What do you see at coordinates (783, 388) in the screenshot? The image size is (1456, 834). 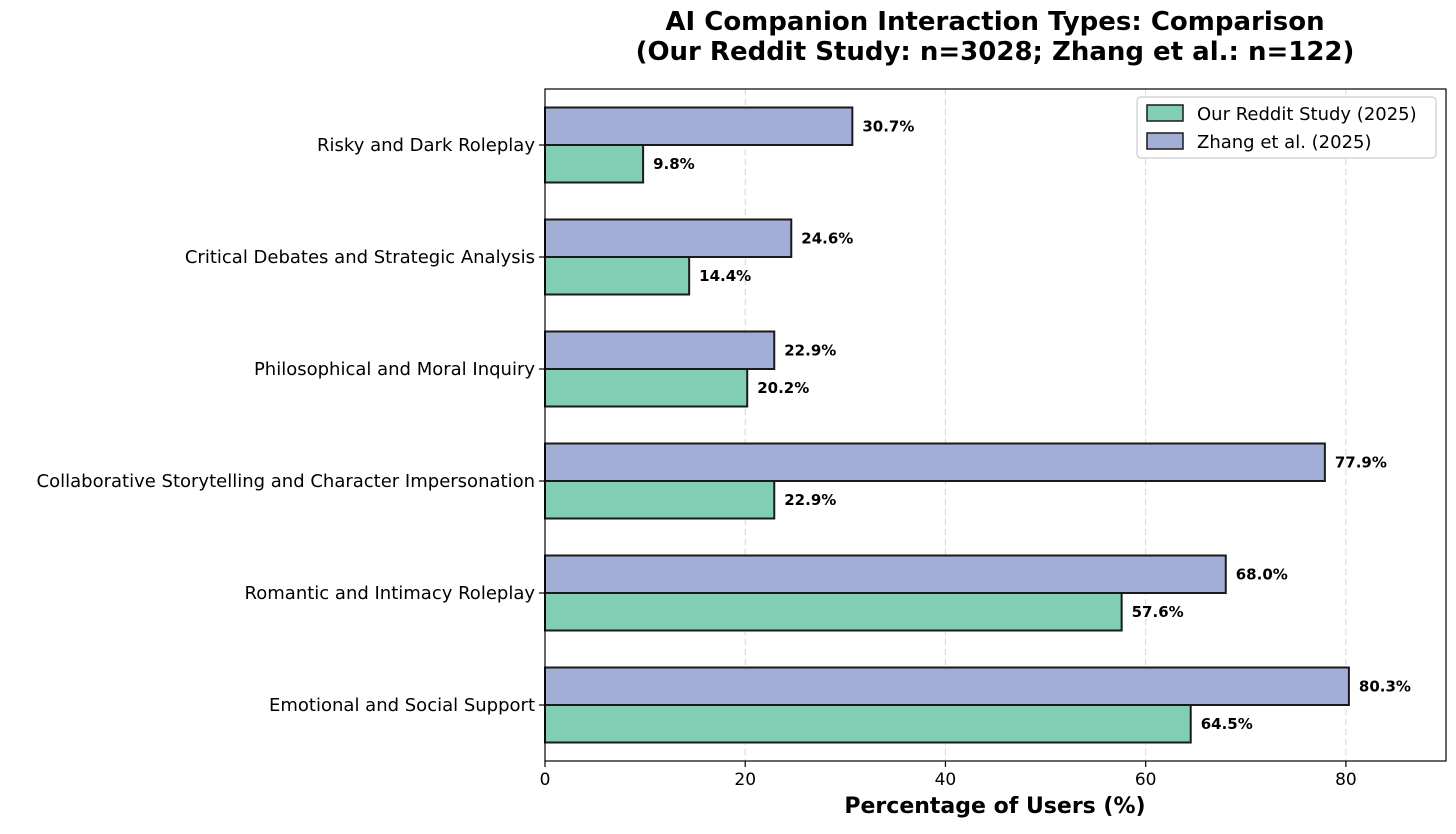 I see `data-label: 20.2%` at bounding box center [783, 388].